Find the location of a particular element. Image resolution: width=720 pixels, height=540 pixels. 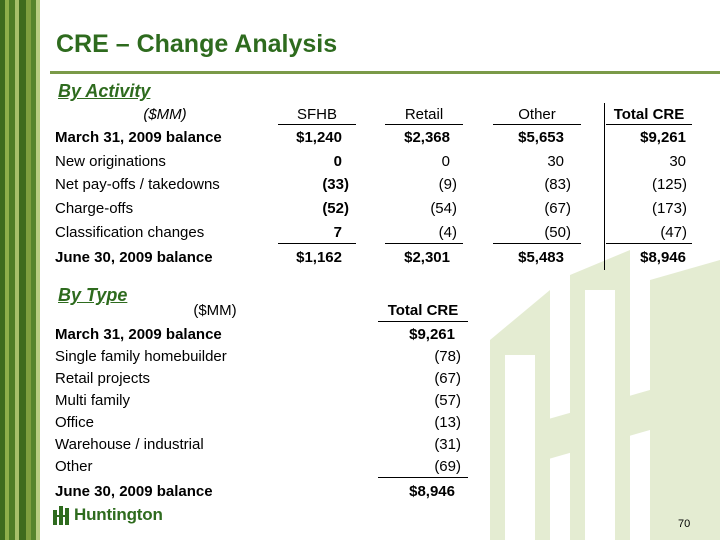

cell-sfhb: $1,162 is located at coordinates (319, 257).